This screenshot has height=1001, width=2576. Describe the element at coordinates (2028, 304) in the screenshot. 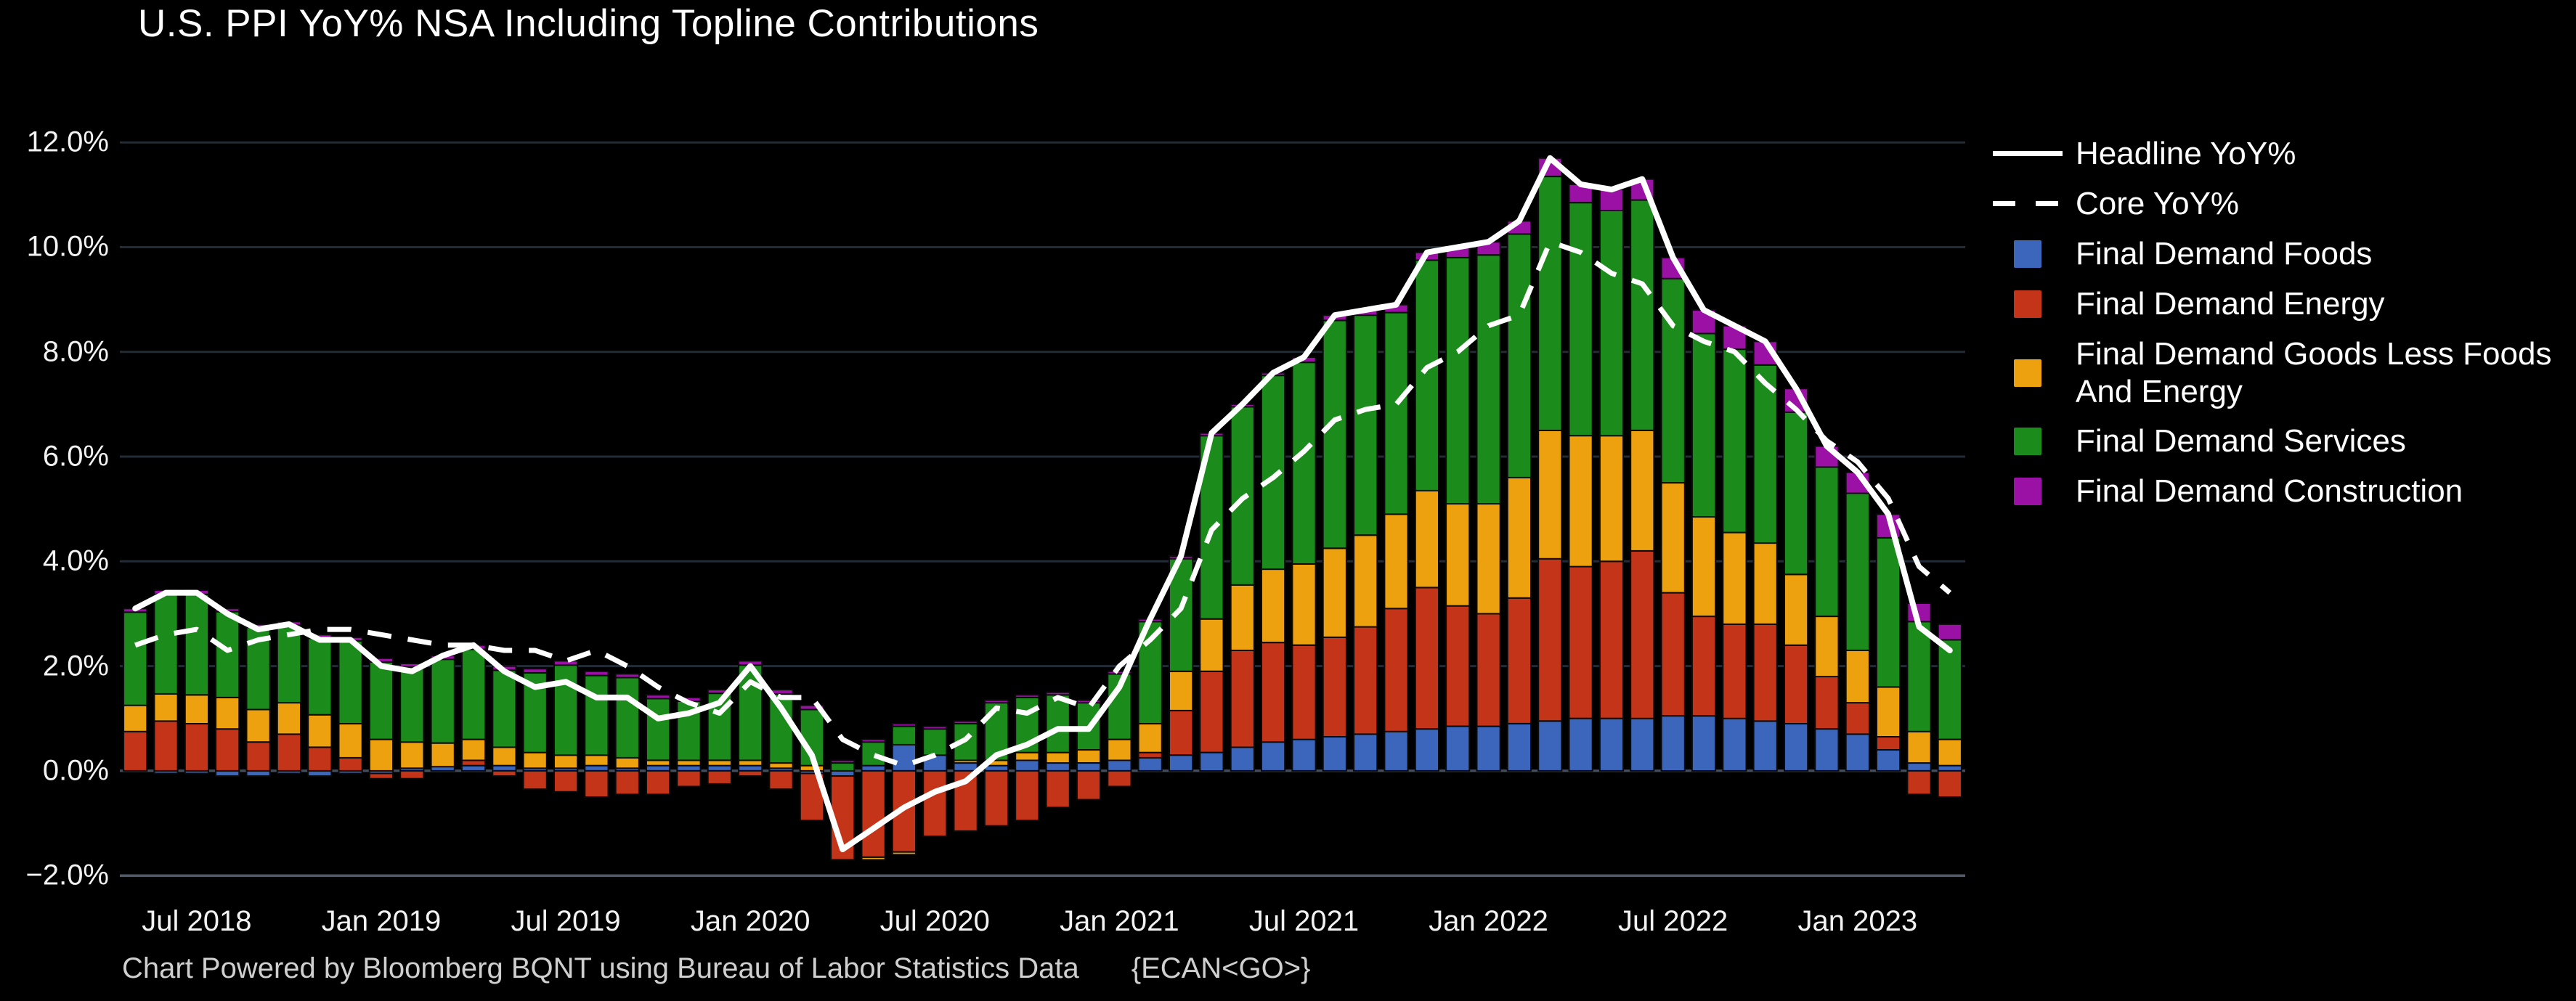

I see `energy-swatch-icon` at that location.